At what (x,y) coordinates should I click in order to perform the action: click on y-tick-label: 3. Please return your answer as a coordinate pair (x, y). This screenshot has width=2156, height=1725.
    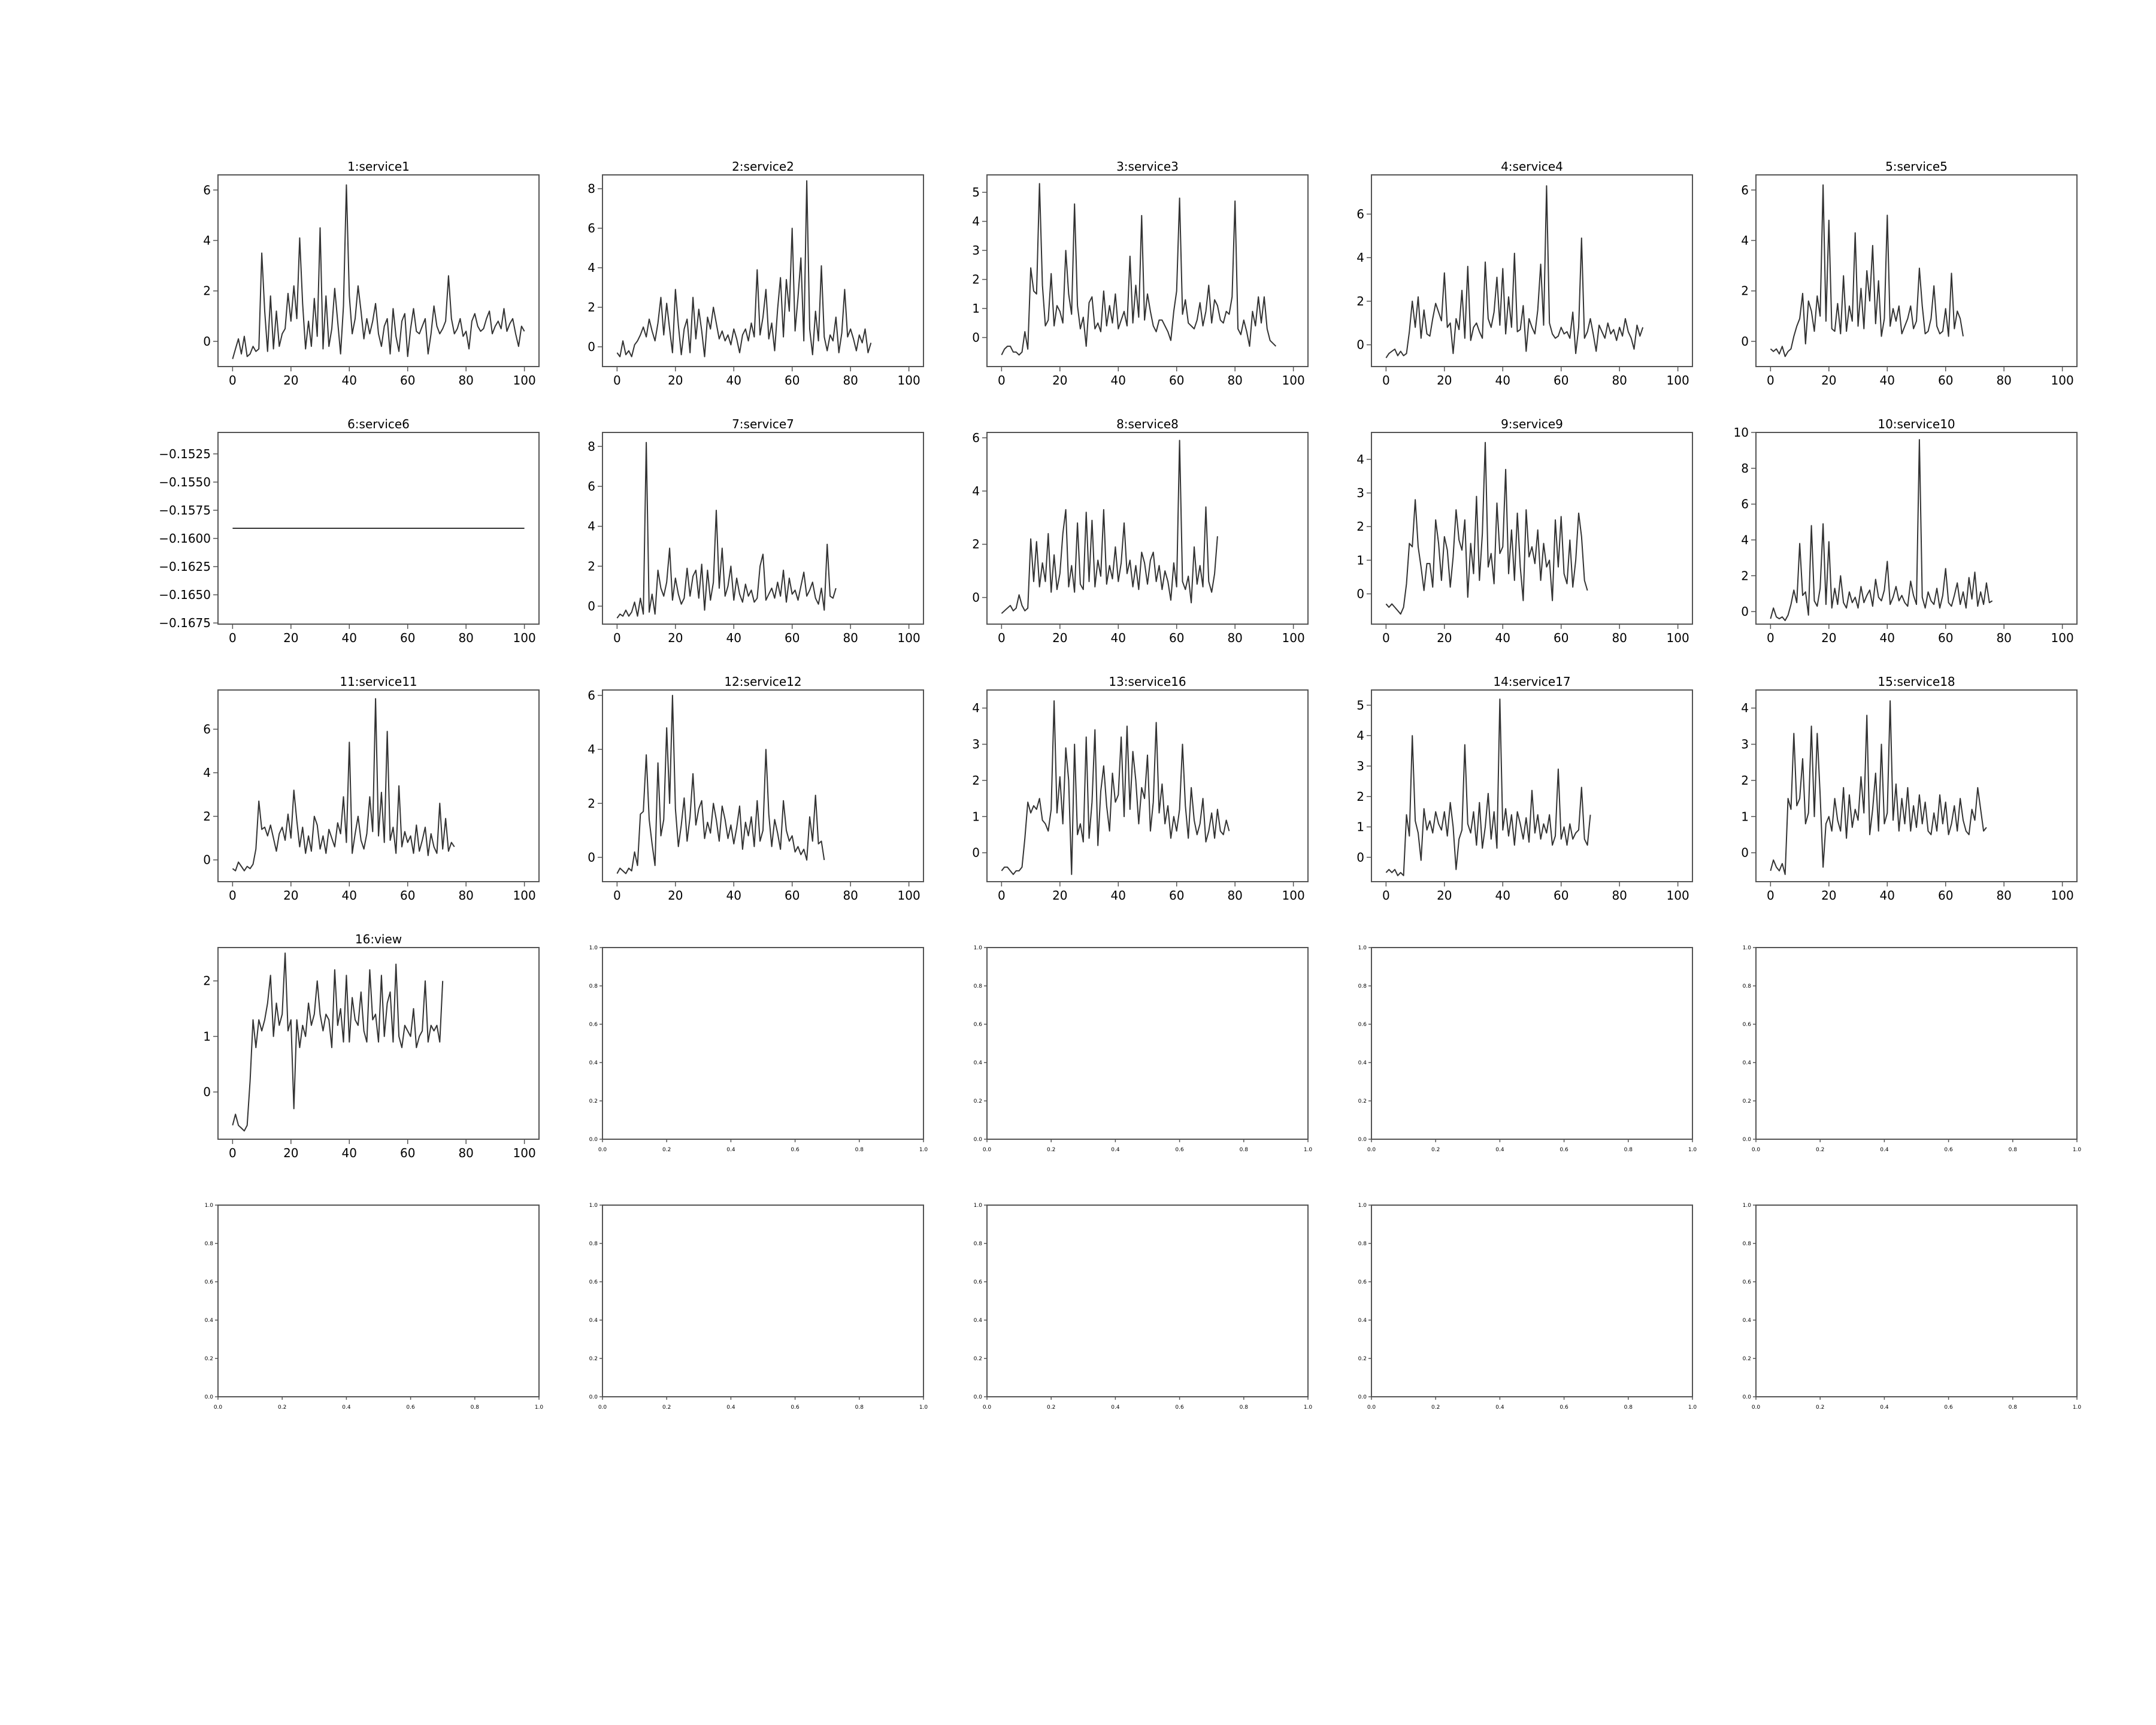
    Looking at the image, I should click on (1360, 766).